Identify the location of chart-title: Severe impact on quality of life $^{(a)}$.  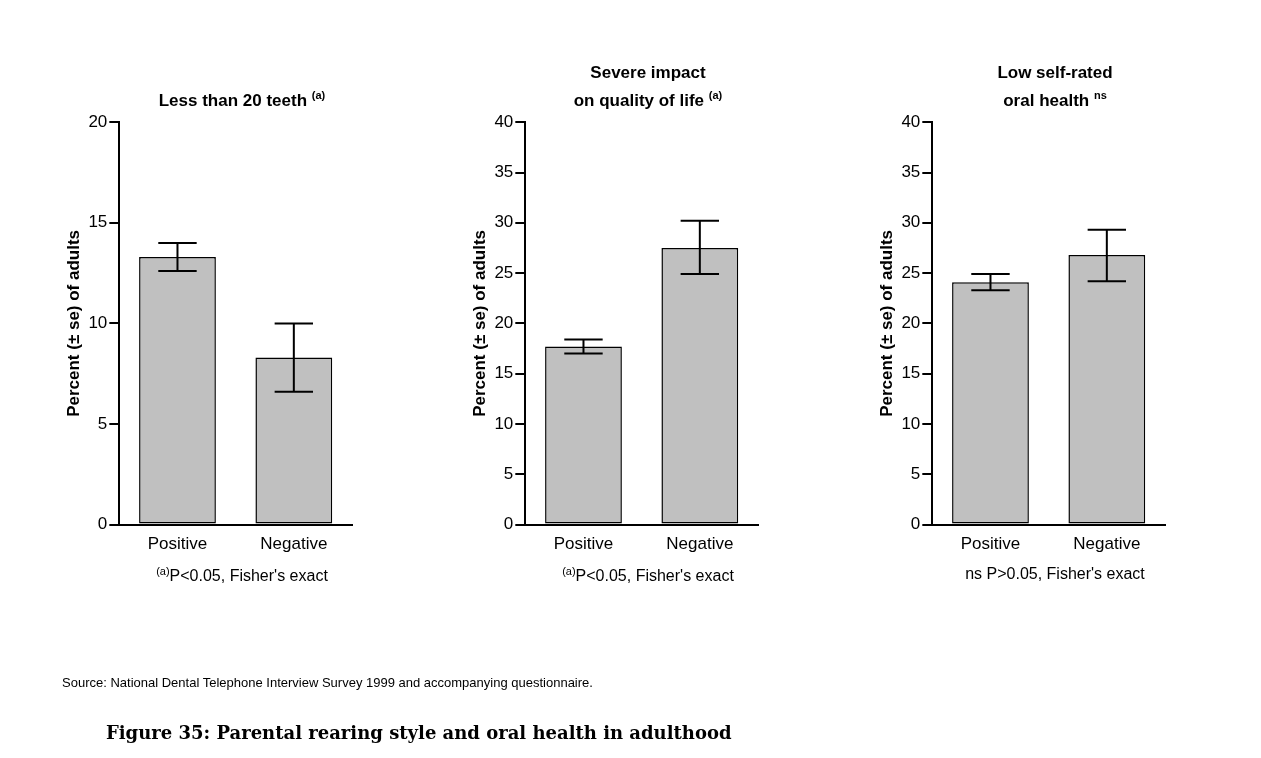
(648, 87).